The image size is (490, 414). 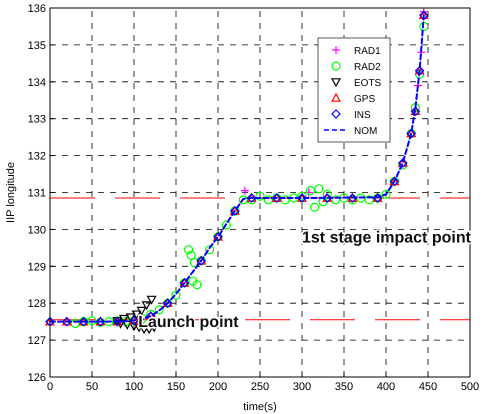 What do you see at coordinates (50, 387) in the screenshot?
I see `x-tick-label: 0` at bounding box center [50, 387].